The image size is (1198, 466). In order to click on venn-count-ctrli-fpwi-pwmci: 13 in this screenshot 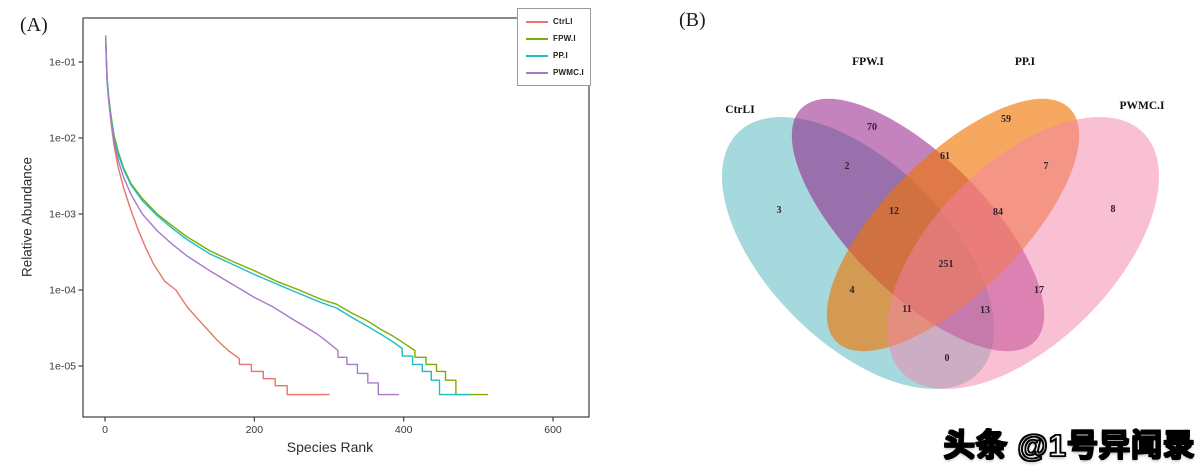, I will do `click(985, 310)`.